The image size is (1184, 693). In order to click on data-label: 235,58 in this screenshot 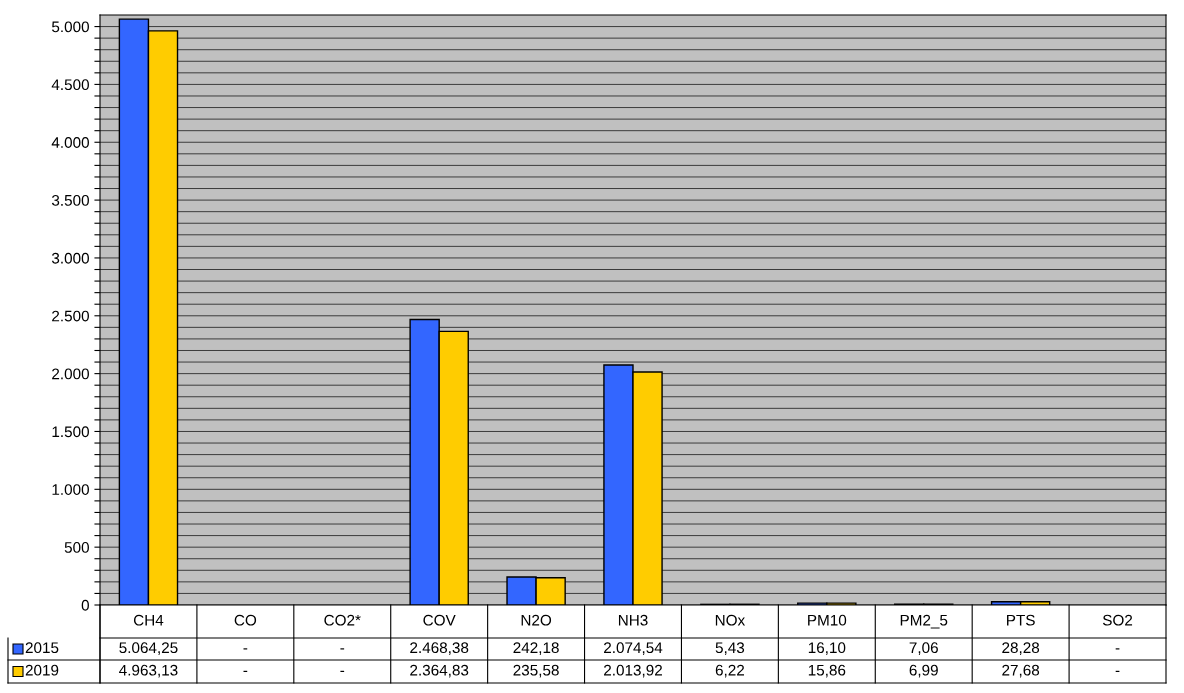, I will do `click(536, 671)`.